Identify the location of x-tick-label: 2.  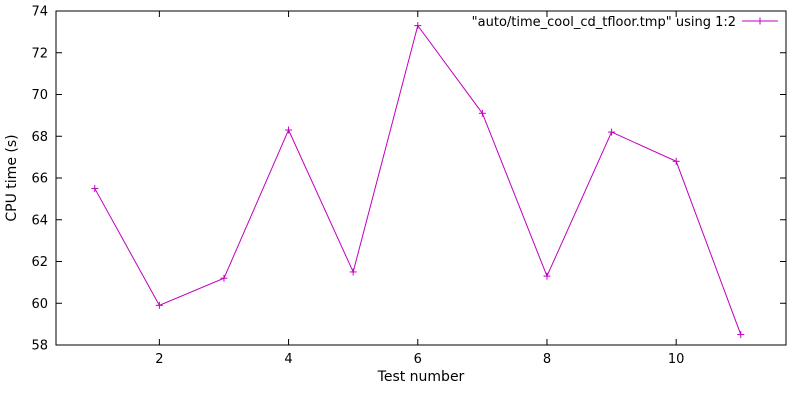
(159, 359).